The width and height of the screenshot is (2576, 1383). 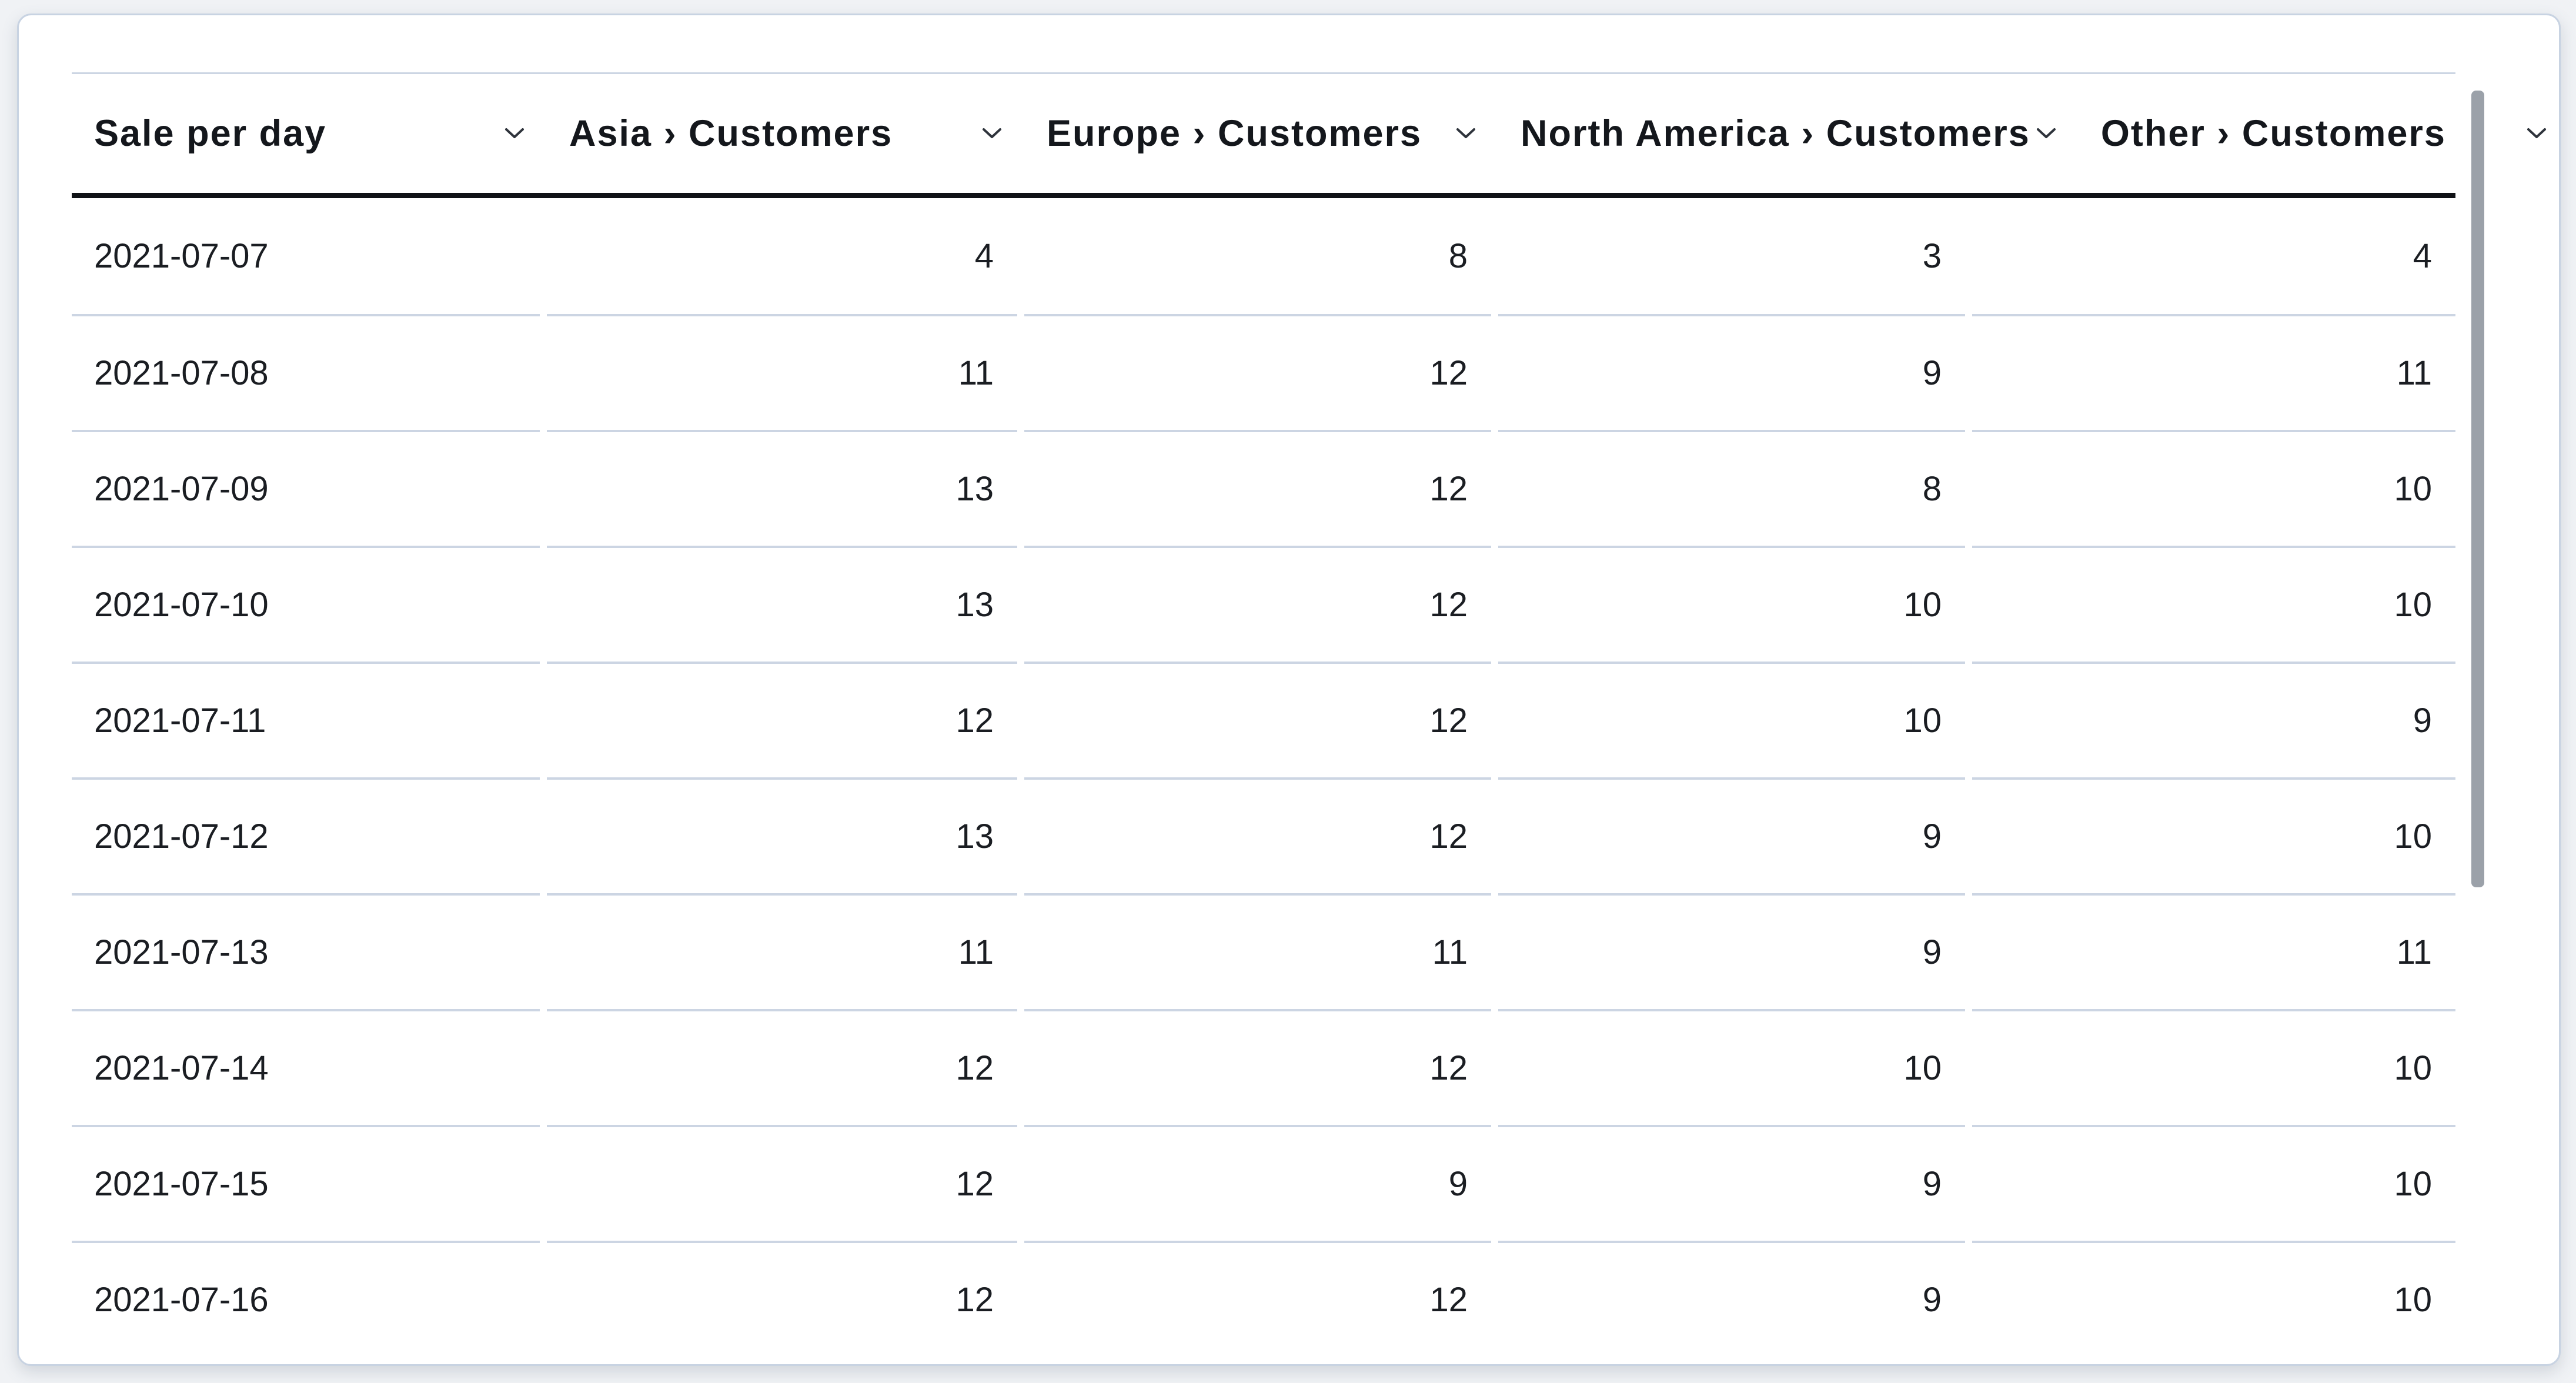 I want to click on date-cell: 2021-07-16, so click(x=306, y=1299).